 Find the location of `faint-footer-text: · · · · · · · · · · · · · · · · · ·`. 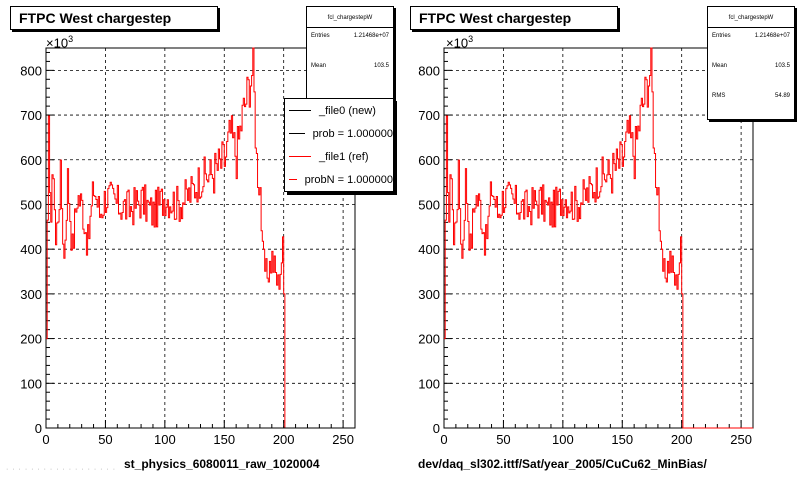

faint-footer-text: · · · · · · · · · · · · · · · · · · is located at coordinates (61, 469).